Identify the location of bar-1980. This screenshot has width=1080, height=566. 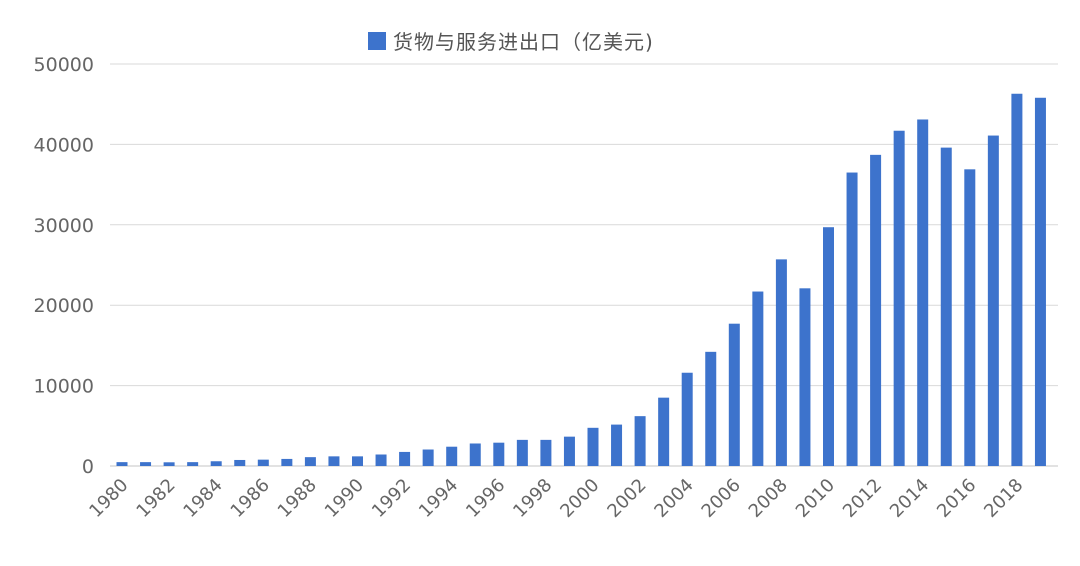
(122, 464).